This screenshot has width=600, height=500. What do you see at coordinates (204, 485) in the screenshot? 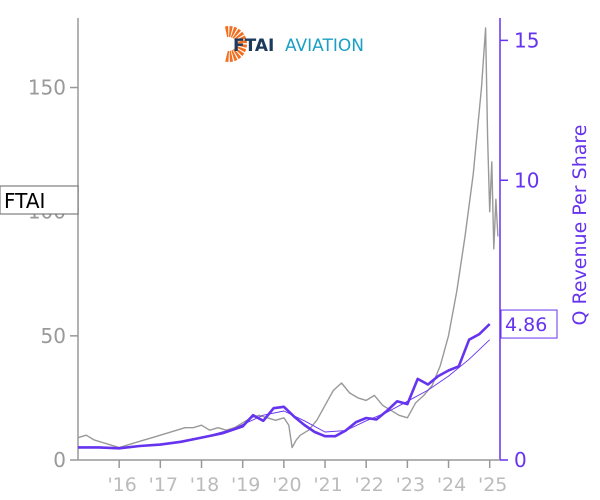
I see `x-tick-label: '18` at bounding box center [204, 485].